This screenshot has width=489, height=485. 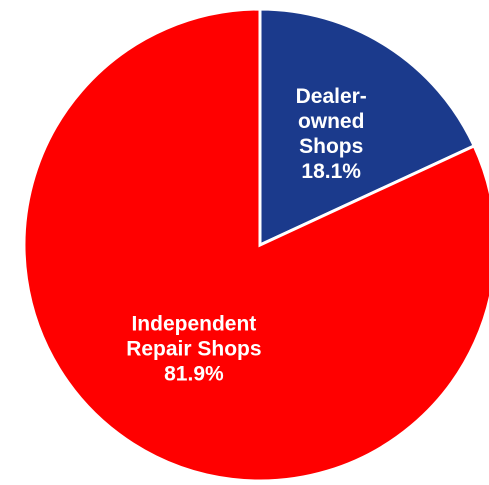 What do you see at coordinates (194, 373) in the screenshot?
I see `pie-slice-label-line: 81.9%` at bounding box center [194, 373].